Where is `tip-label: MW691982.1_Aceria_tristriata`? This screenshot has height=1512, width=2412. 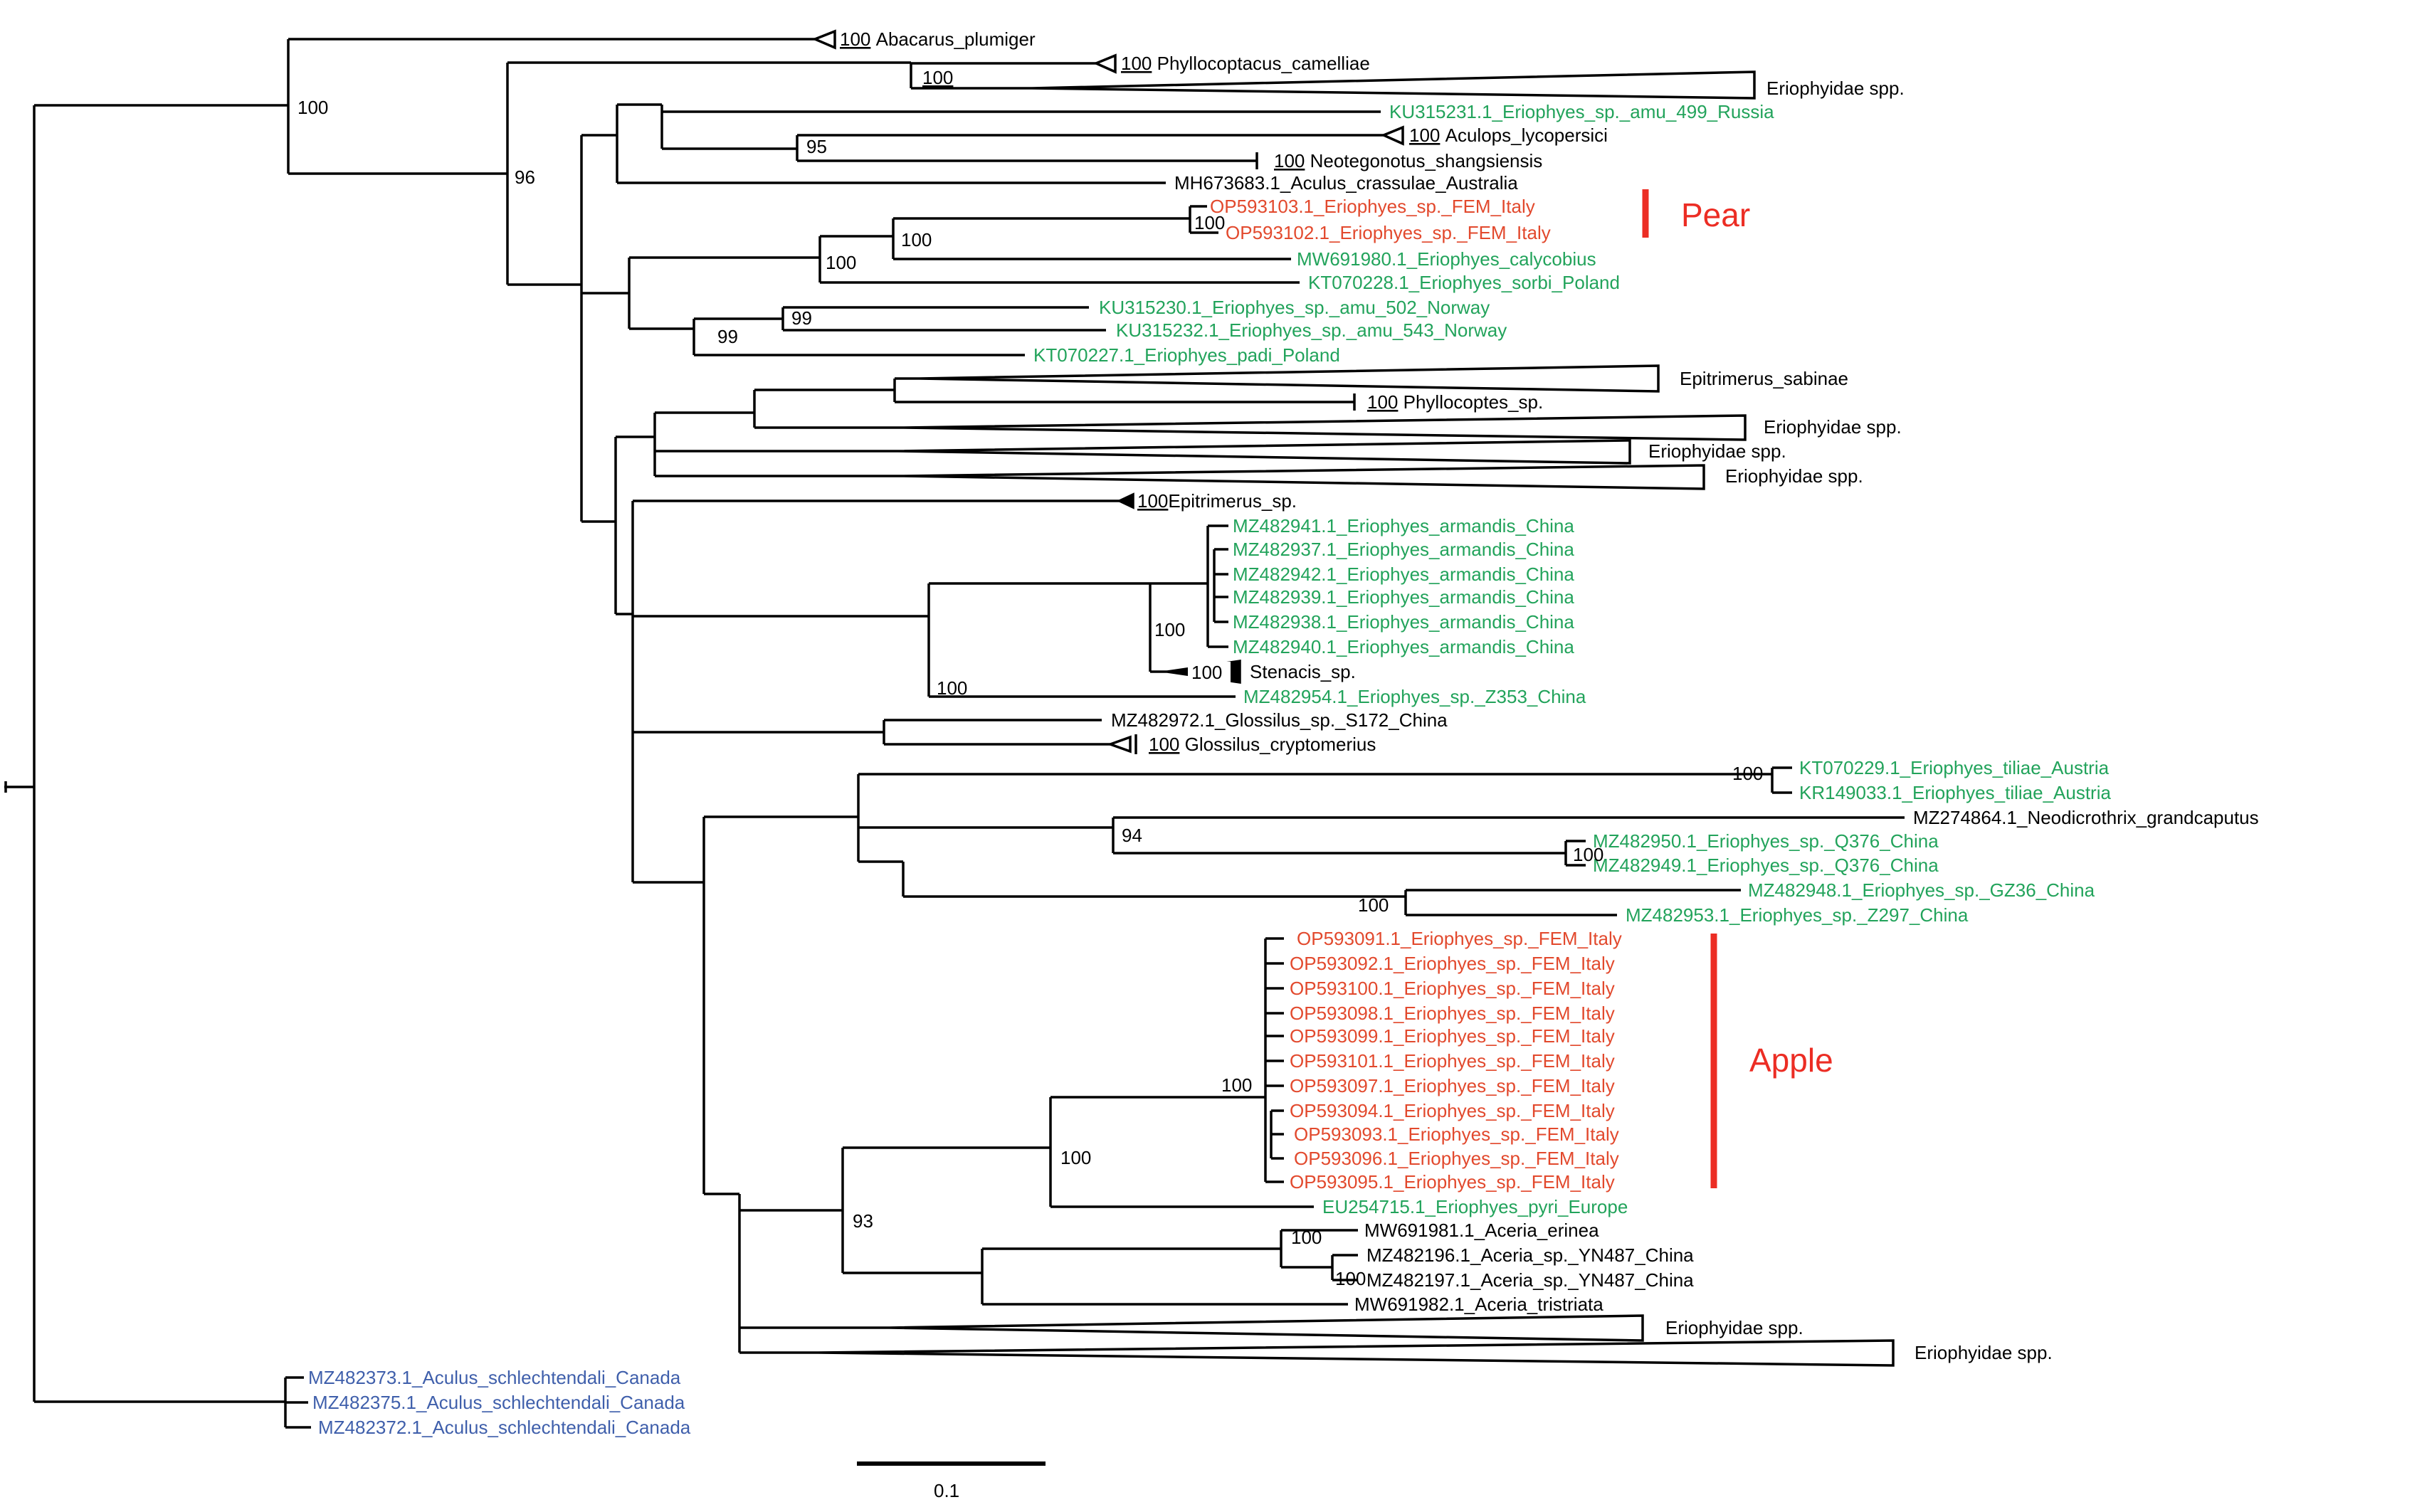
tip-label: MW691982.1_Aceria_tristriata is located at coordinates (1478, 1304).